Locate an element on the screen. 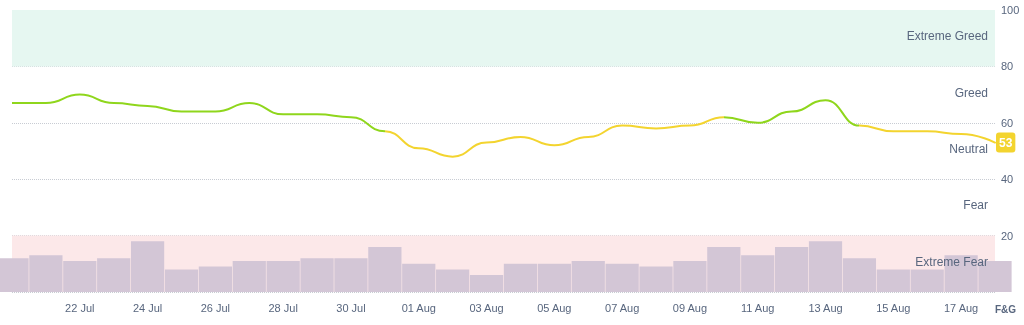 This screenshot has width=1024, height=325. x-tick-label: 17 Aug is located at coordinates (961, 307).